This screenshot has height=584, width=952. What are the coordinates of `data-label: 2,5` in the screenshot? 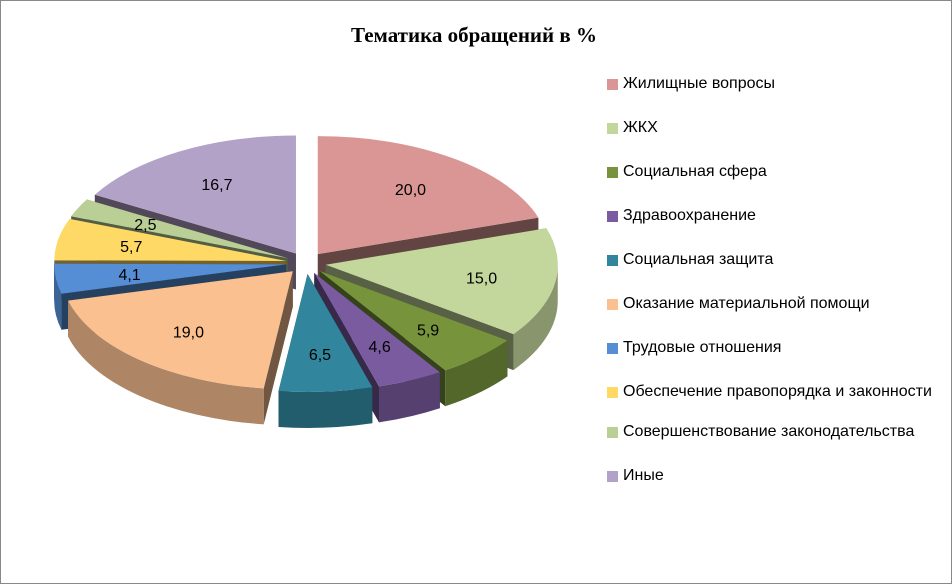 It's located at (145, 225).